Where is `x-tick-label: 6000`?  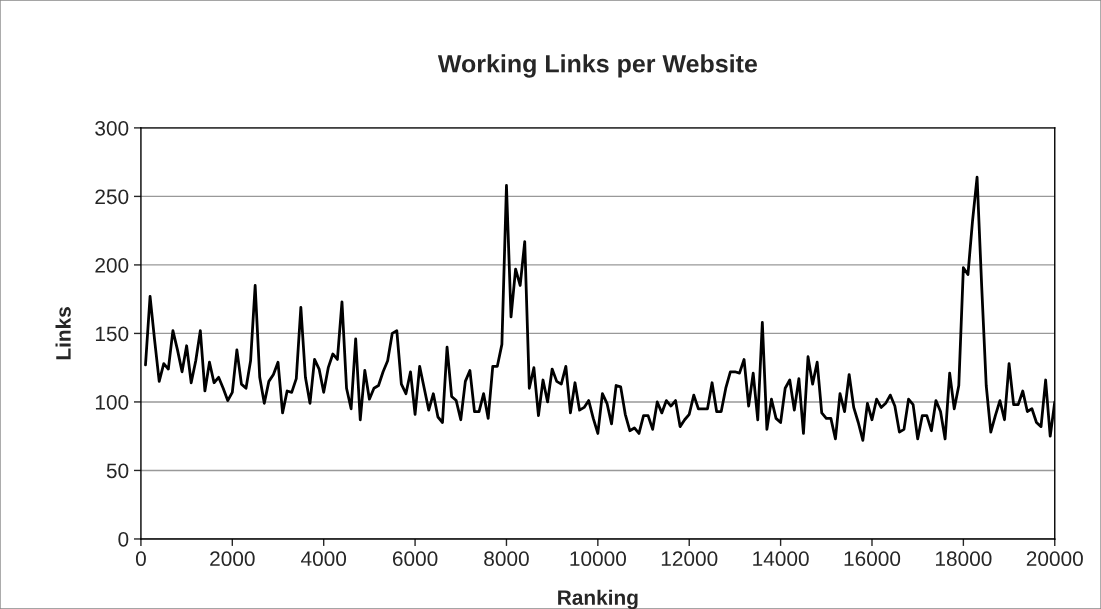
x-tick-label: 6000 is located at coordinates (415, 559).